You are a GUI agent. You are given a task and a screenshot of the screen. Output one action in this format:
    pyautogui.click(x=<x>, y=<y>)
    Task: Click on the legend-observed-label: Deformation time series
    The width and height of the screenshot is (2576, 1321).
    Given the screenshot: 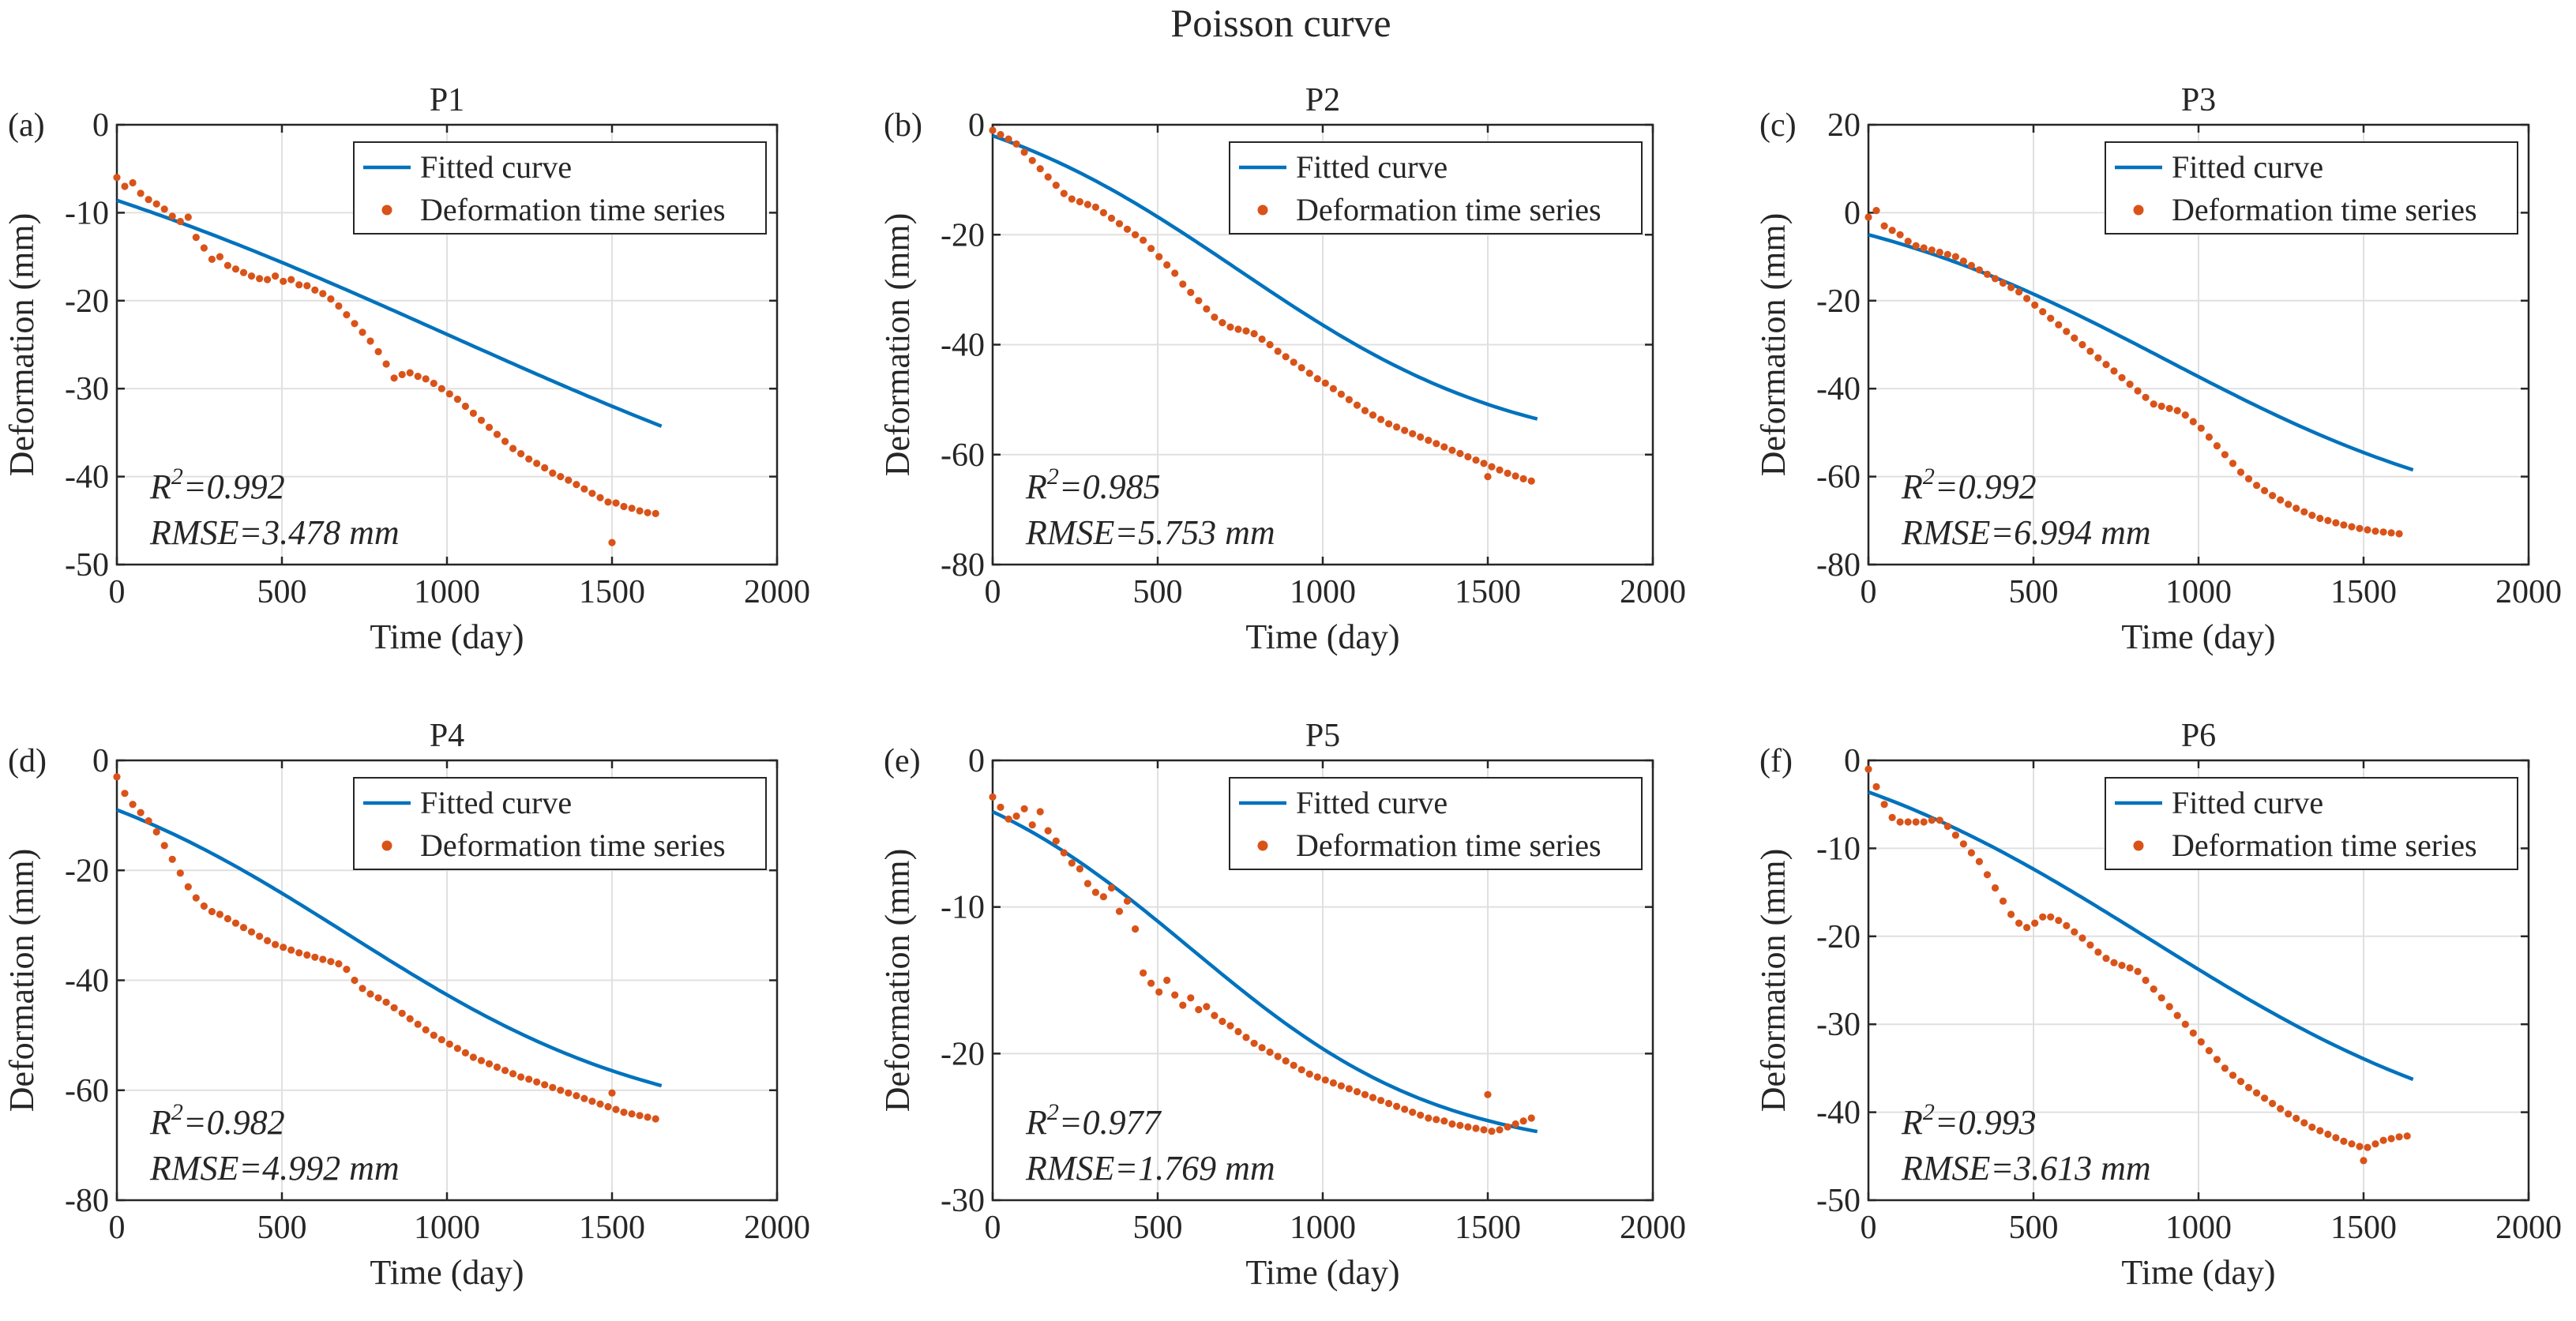 What is the action you would take?
    pyautogui.click(x=573, y=210)
    